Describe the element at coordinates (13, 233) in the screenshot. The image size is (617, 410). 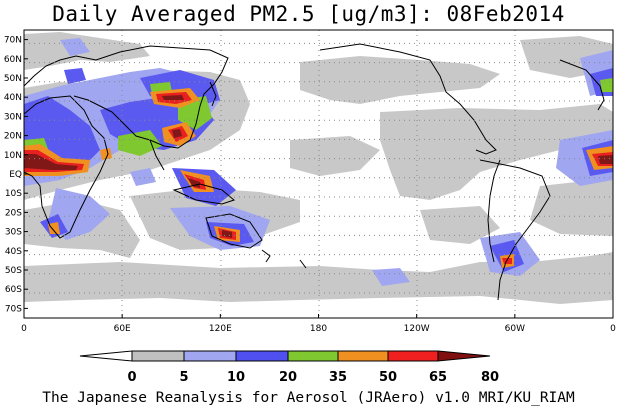
I see `lat-label: 30S` at that location.